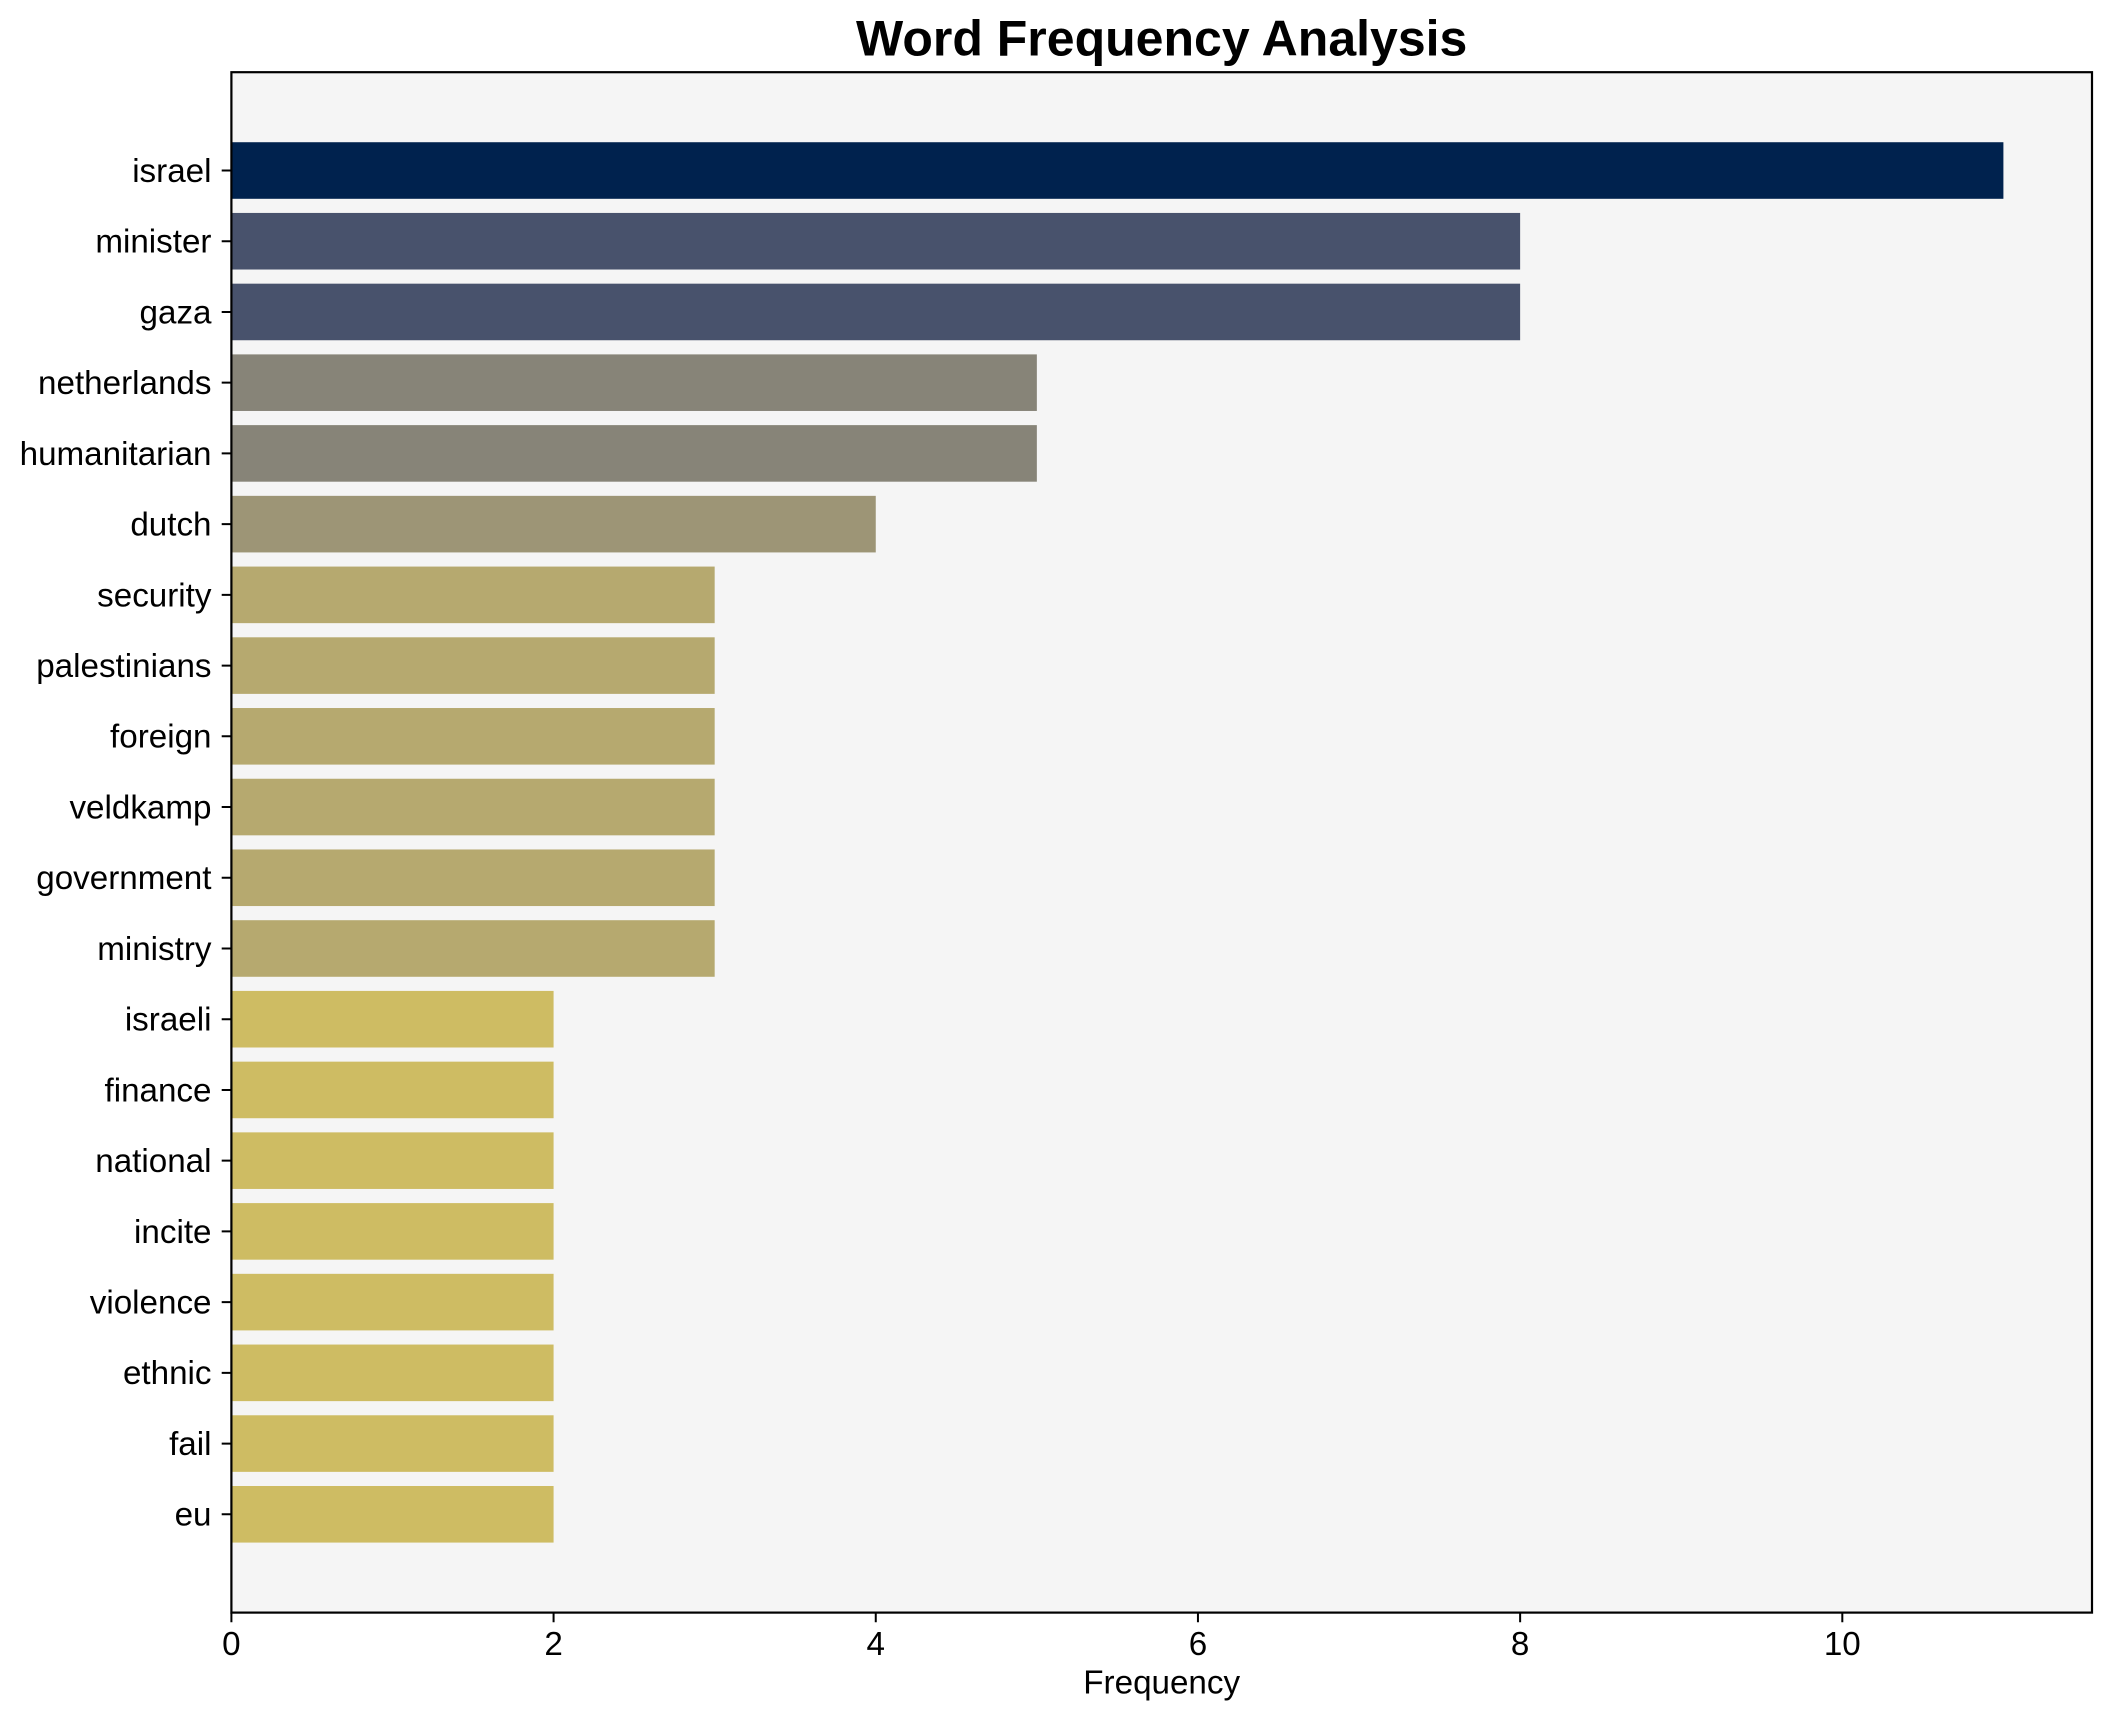 The height and width of the screenshot is (1722, 2112). Describe the element at coordinates (153, 1161) in the screenshot. I see `svg-text: national` at that location.